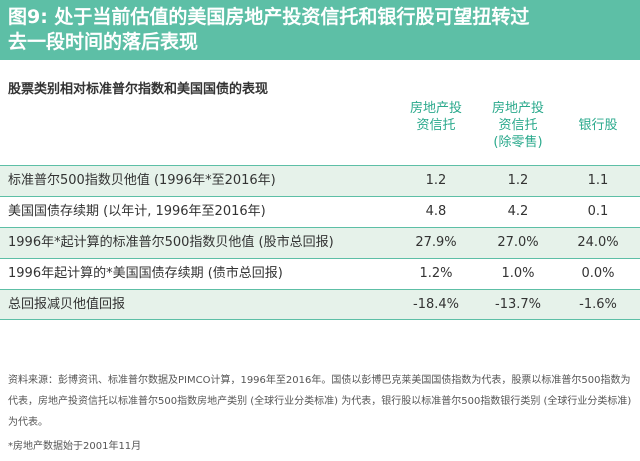 The image size is (640, 461). What do you see at coordinates (436, 304) in the screenshot?
I see `table-cell: -18.4%` at bounding box center [436, 304].